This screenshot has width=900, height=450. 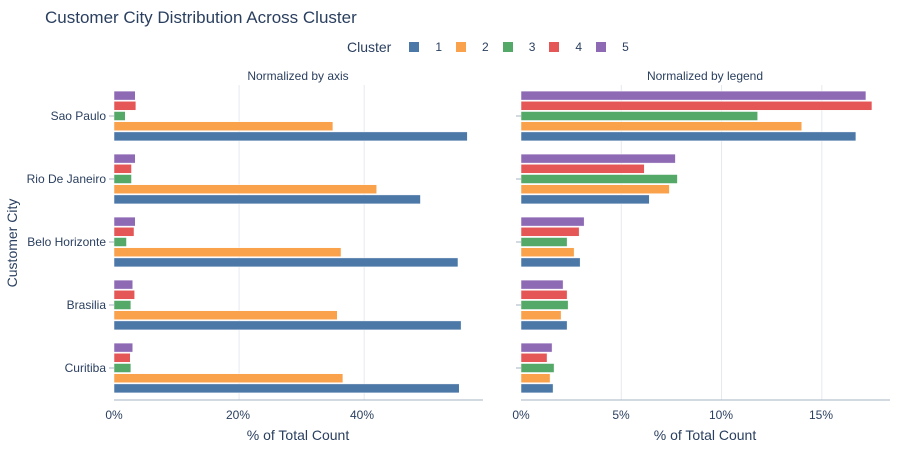 I want to click on panel-right-subtitle: Normalized by legend, so click(x=705, y=76).